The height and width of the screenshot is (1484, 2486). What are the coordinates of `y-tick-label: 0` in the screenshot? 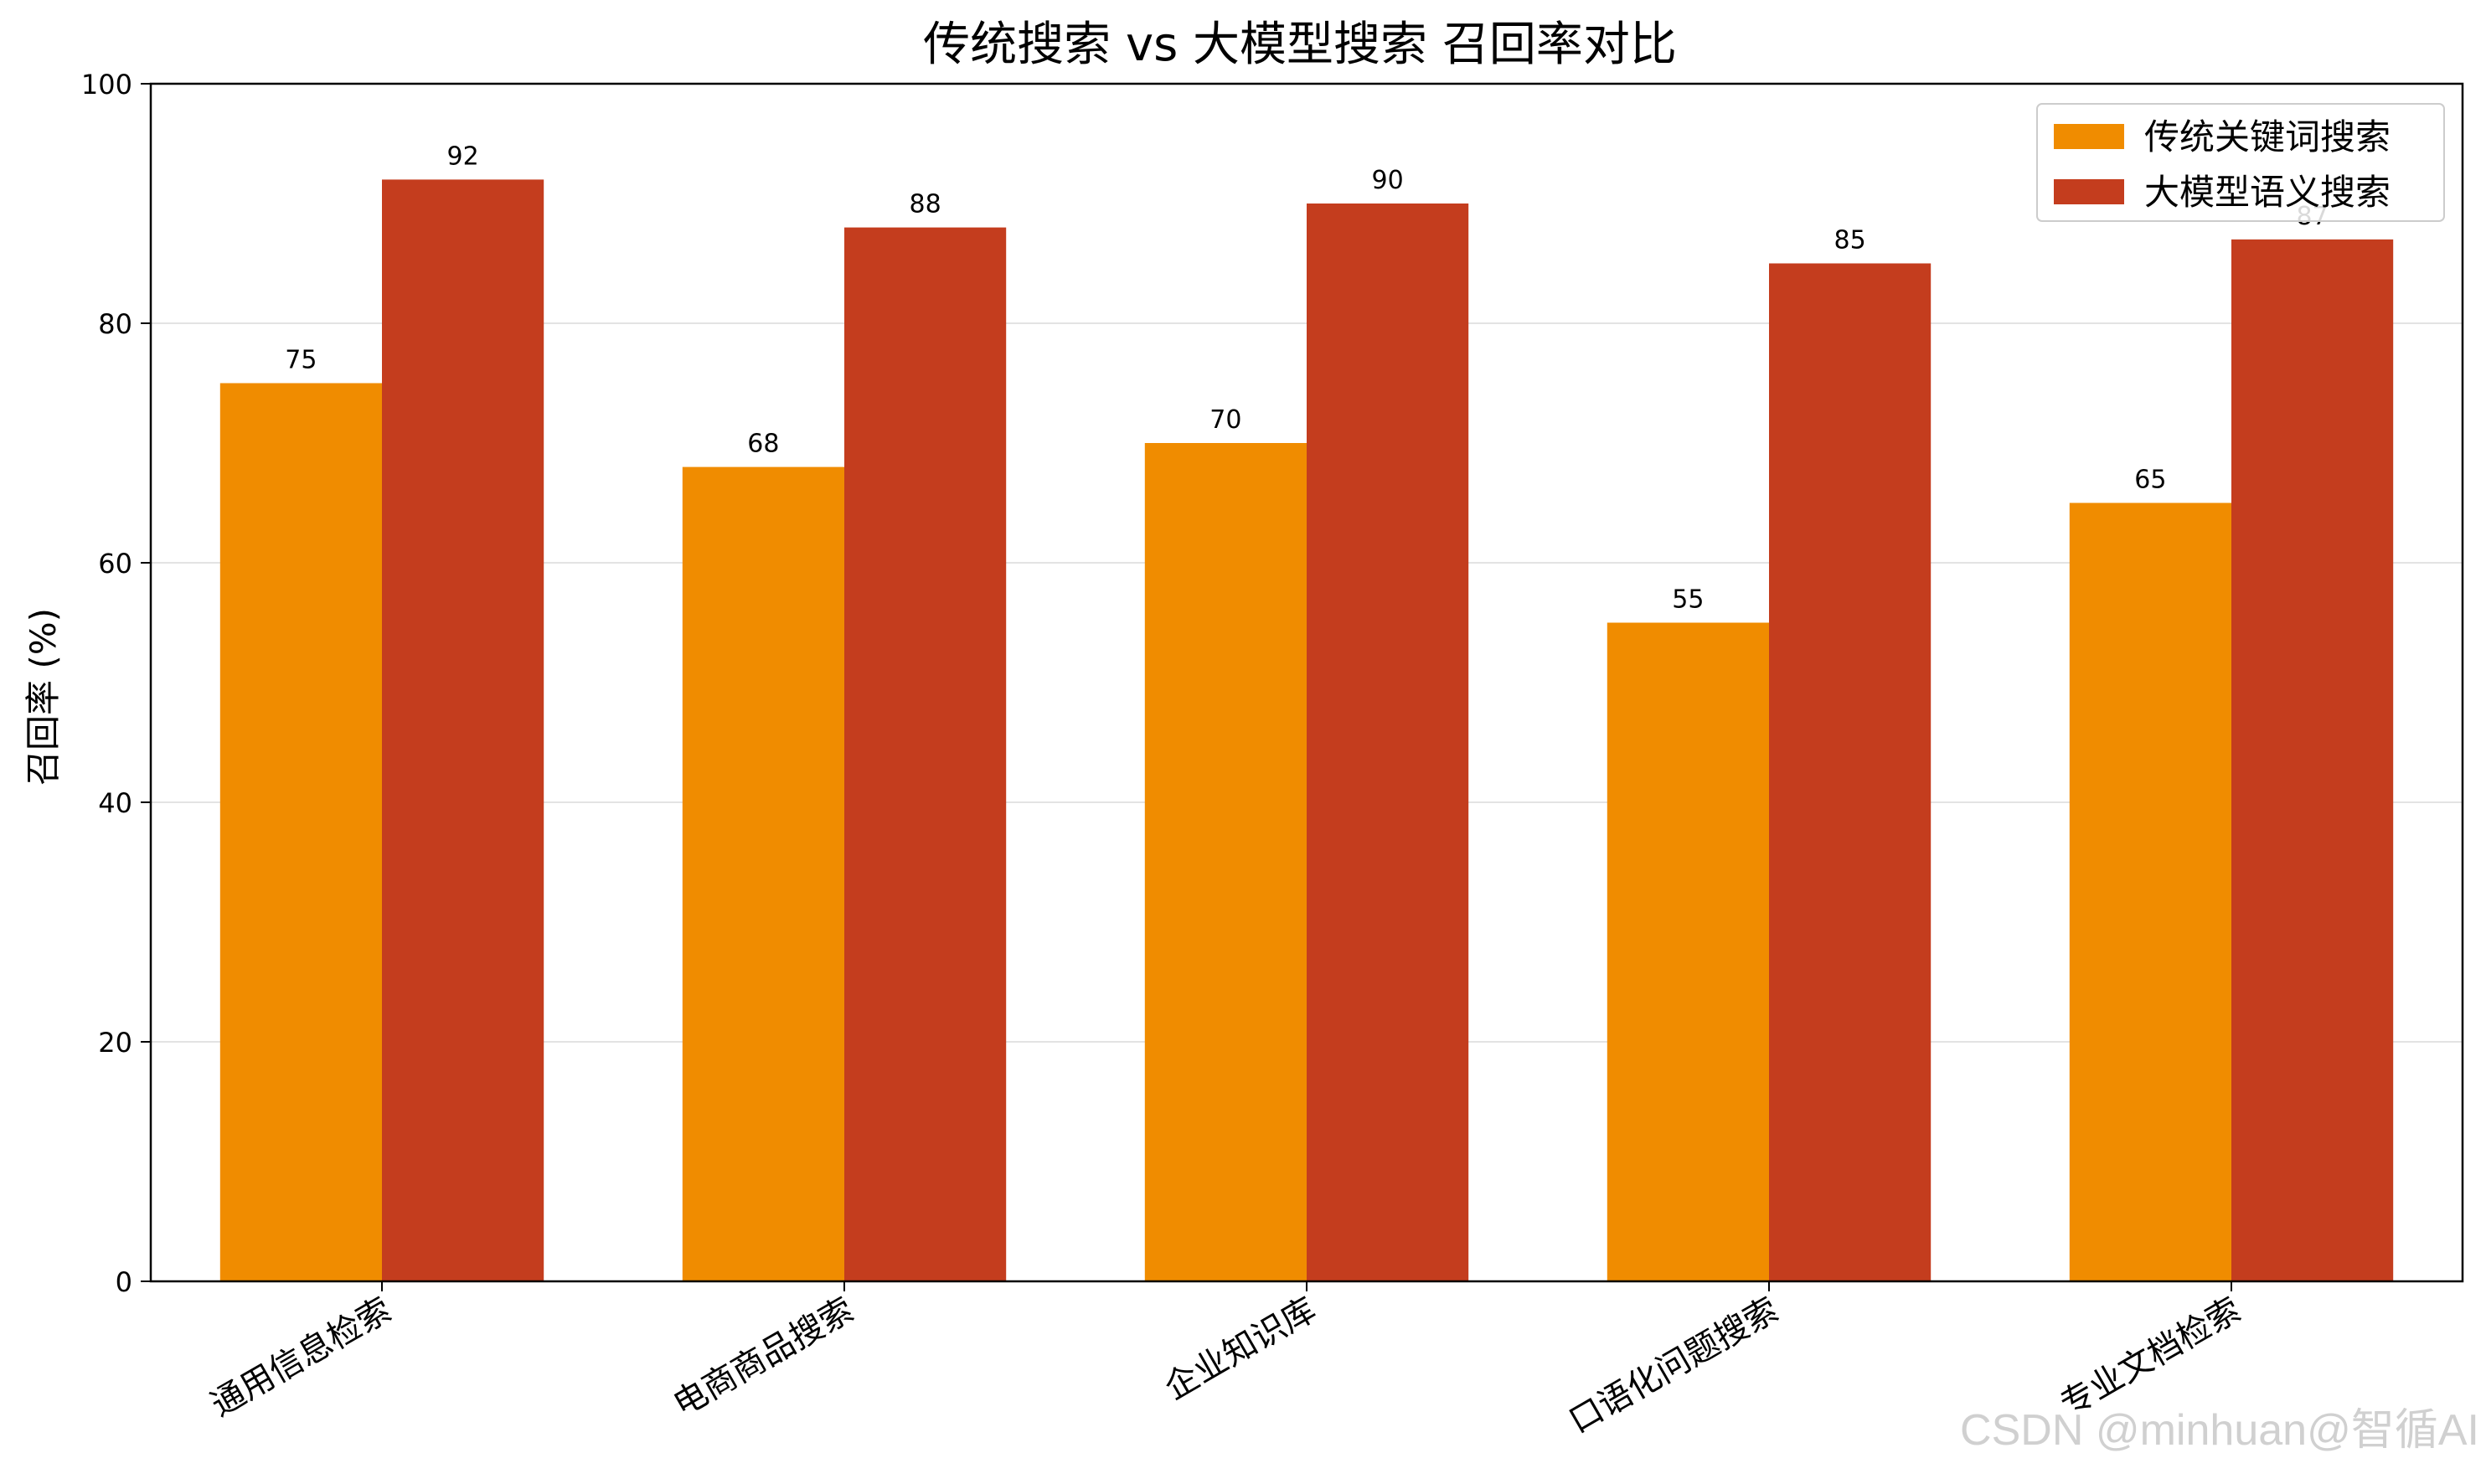 It's located at (124, 1282).